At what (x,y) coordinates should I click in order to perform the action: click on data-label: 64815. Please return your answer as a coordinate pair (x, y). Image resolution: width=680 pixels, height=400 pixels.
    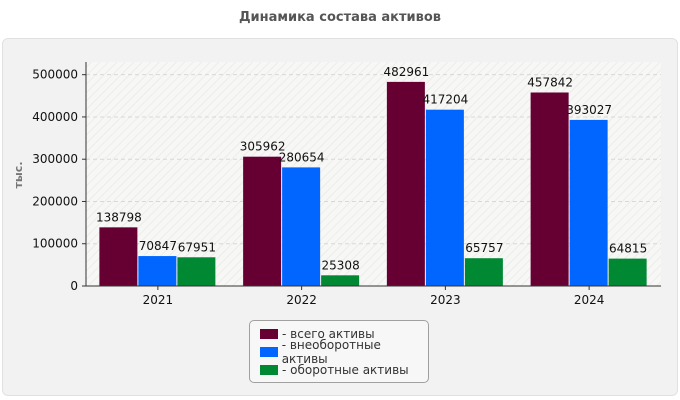
    Looking at the image, I should click on (628, 249).